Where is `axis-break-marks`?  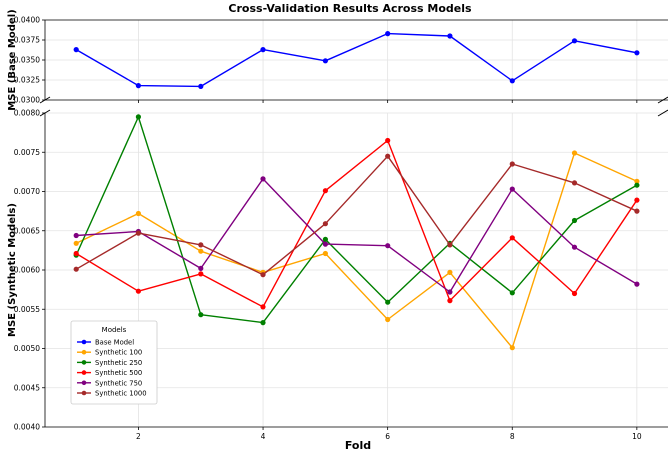 axis-break-marks is located at coordinates (353, 106).